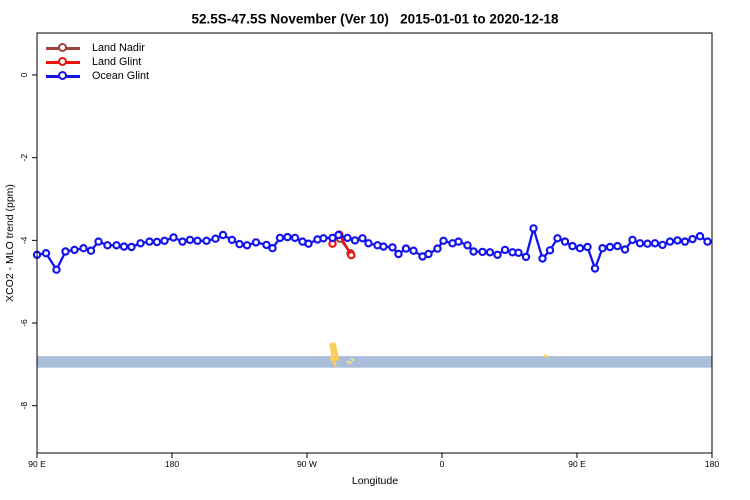 This screenshot has width=750, height=500. Describe the element at coordinates (24, 323) in the screenshot. I see `y-tick-label: -6` at that location.